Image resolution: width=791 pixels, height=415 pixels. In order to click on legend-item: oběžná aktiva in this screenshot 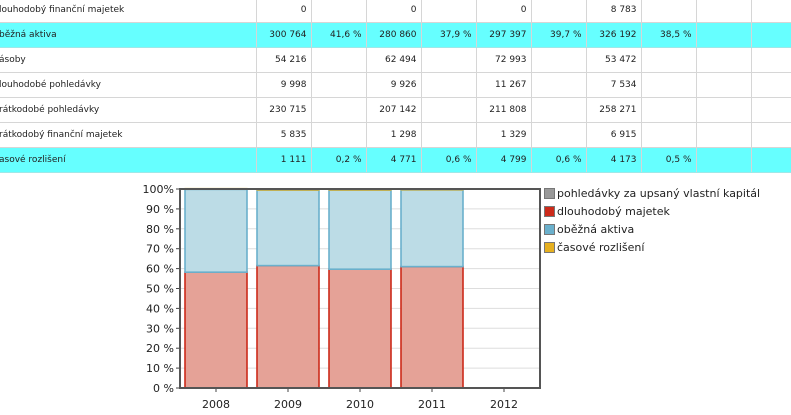, I will do `click(652, 229)`.